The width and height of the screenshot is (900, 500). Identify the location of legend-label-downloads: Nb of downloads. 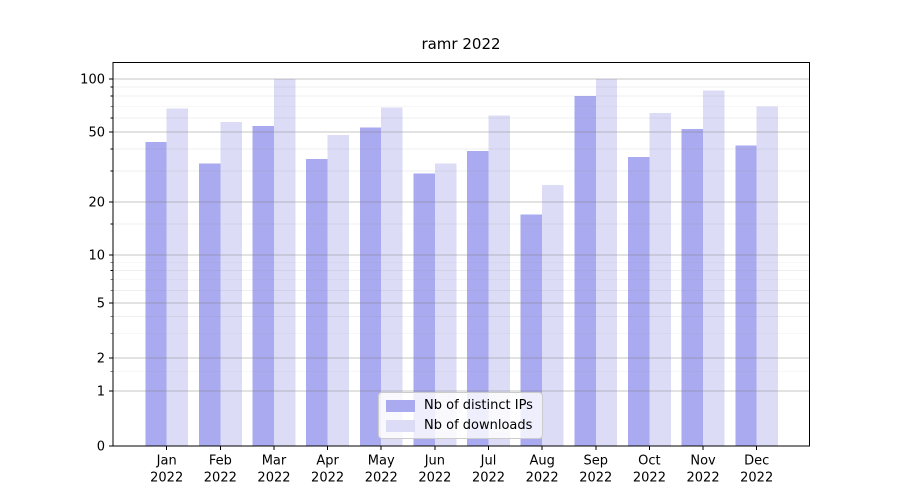
(478, 425).